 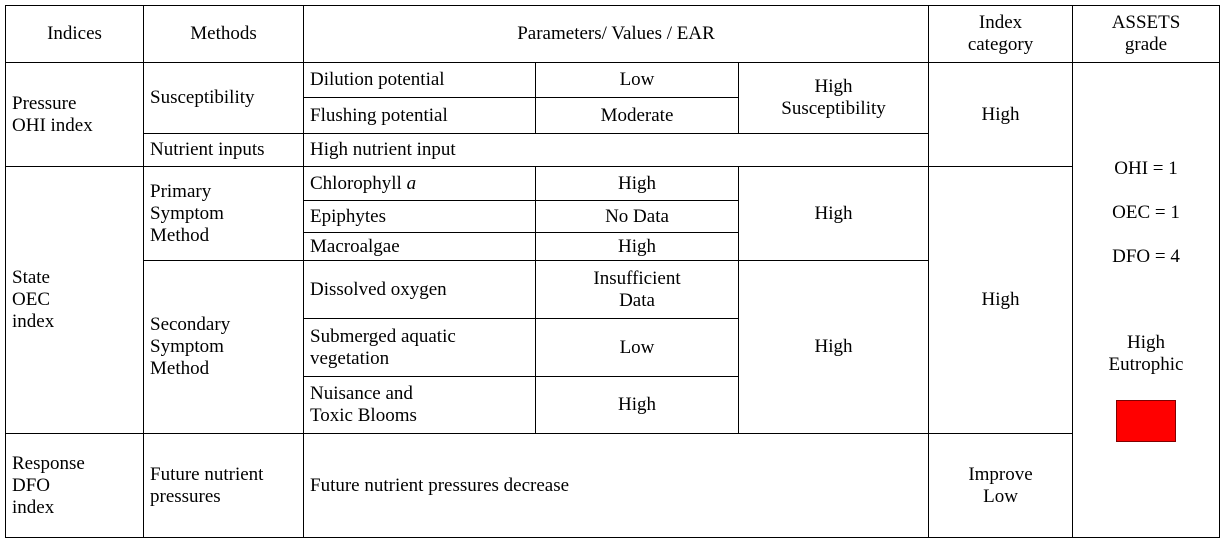 I want to click on method-cell: Primary Symptom Method, so click(x=223, y=213).